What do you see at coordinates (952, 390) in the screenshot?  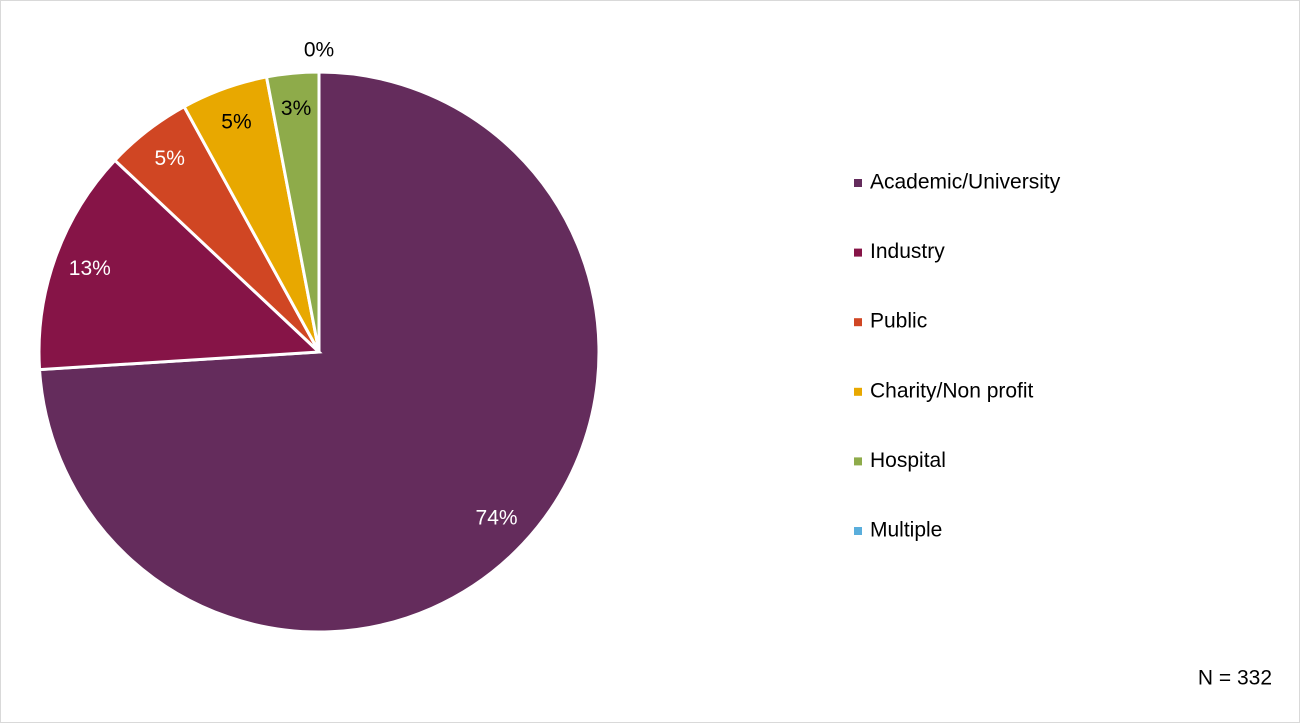 I see `legend-label: Charity/Non profit` at bounding box center [952, 390].